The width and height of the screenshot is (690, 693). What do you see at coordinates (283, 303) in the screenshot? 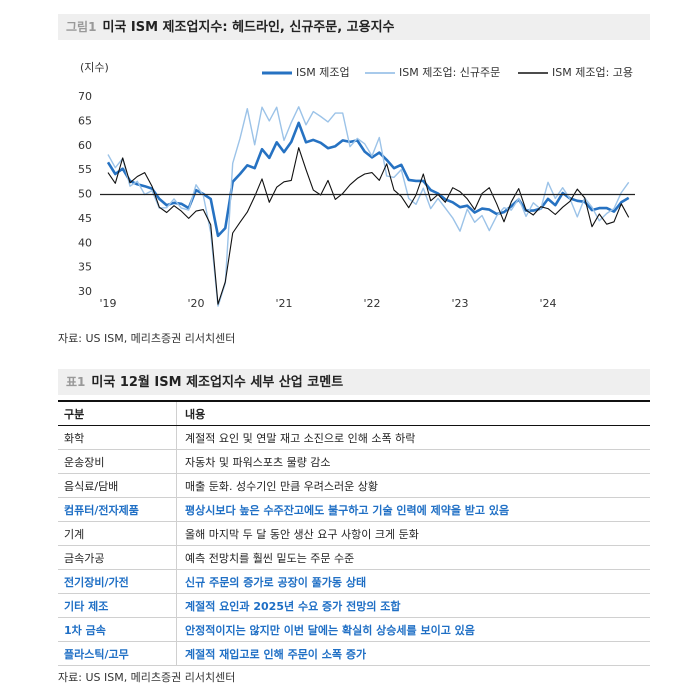
I see `x-tick-label: '21` at bounding box center [283, 303].